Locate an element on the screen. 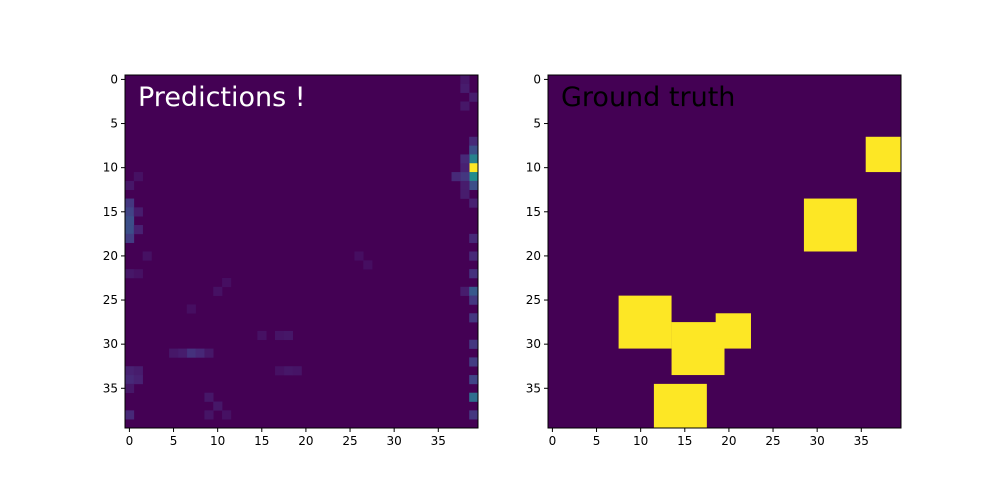 Image resolution: width=1000 pixels, height=500 pixels. panel-overlay-title: Predictions ! is located at coordinates (222, 97).